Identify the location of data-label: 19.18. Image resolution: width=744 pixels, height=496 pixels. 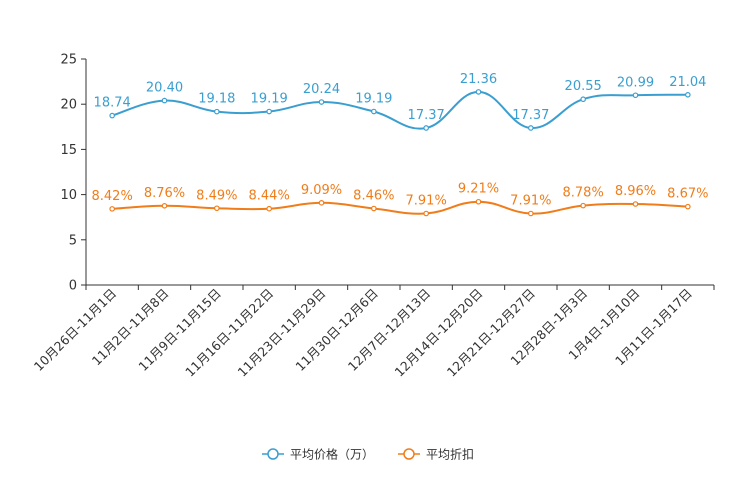
(216, 99).